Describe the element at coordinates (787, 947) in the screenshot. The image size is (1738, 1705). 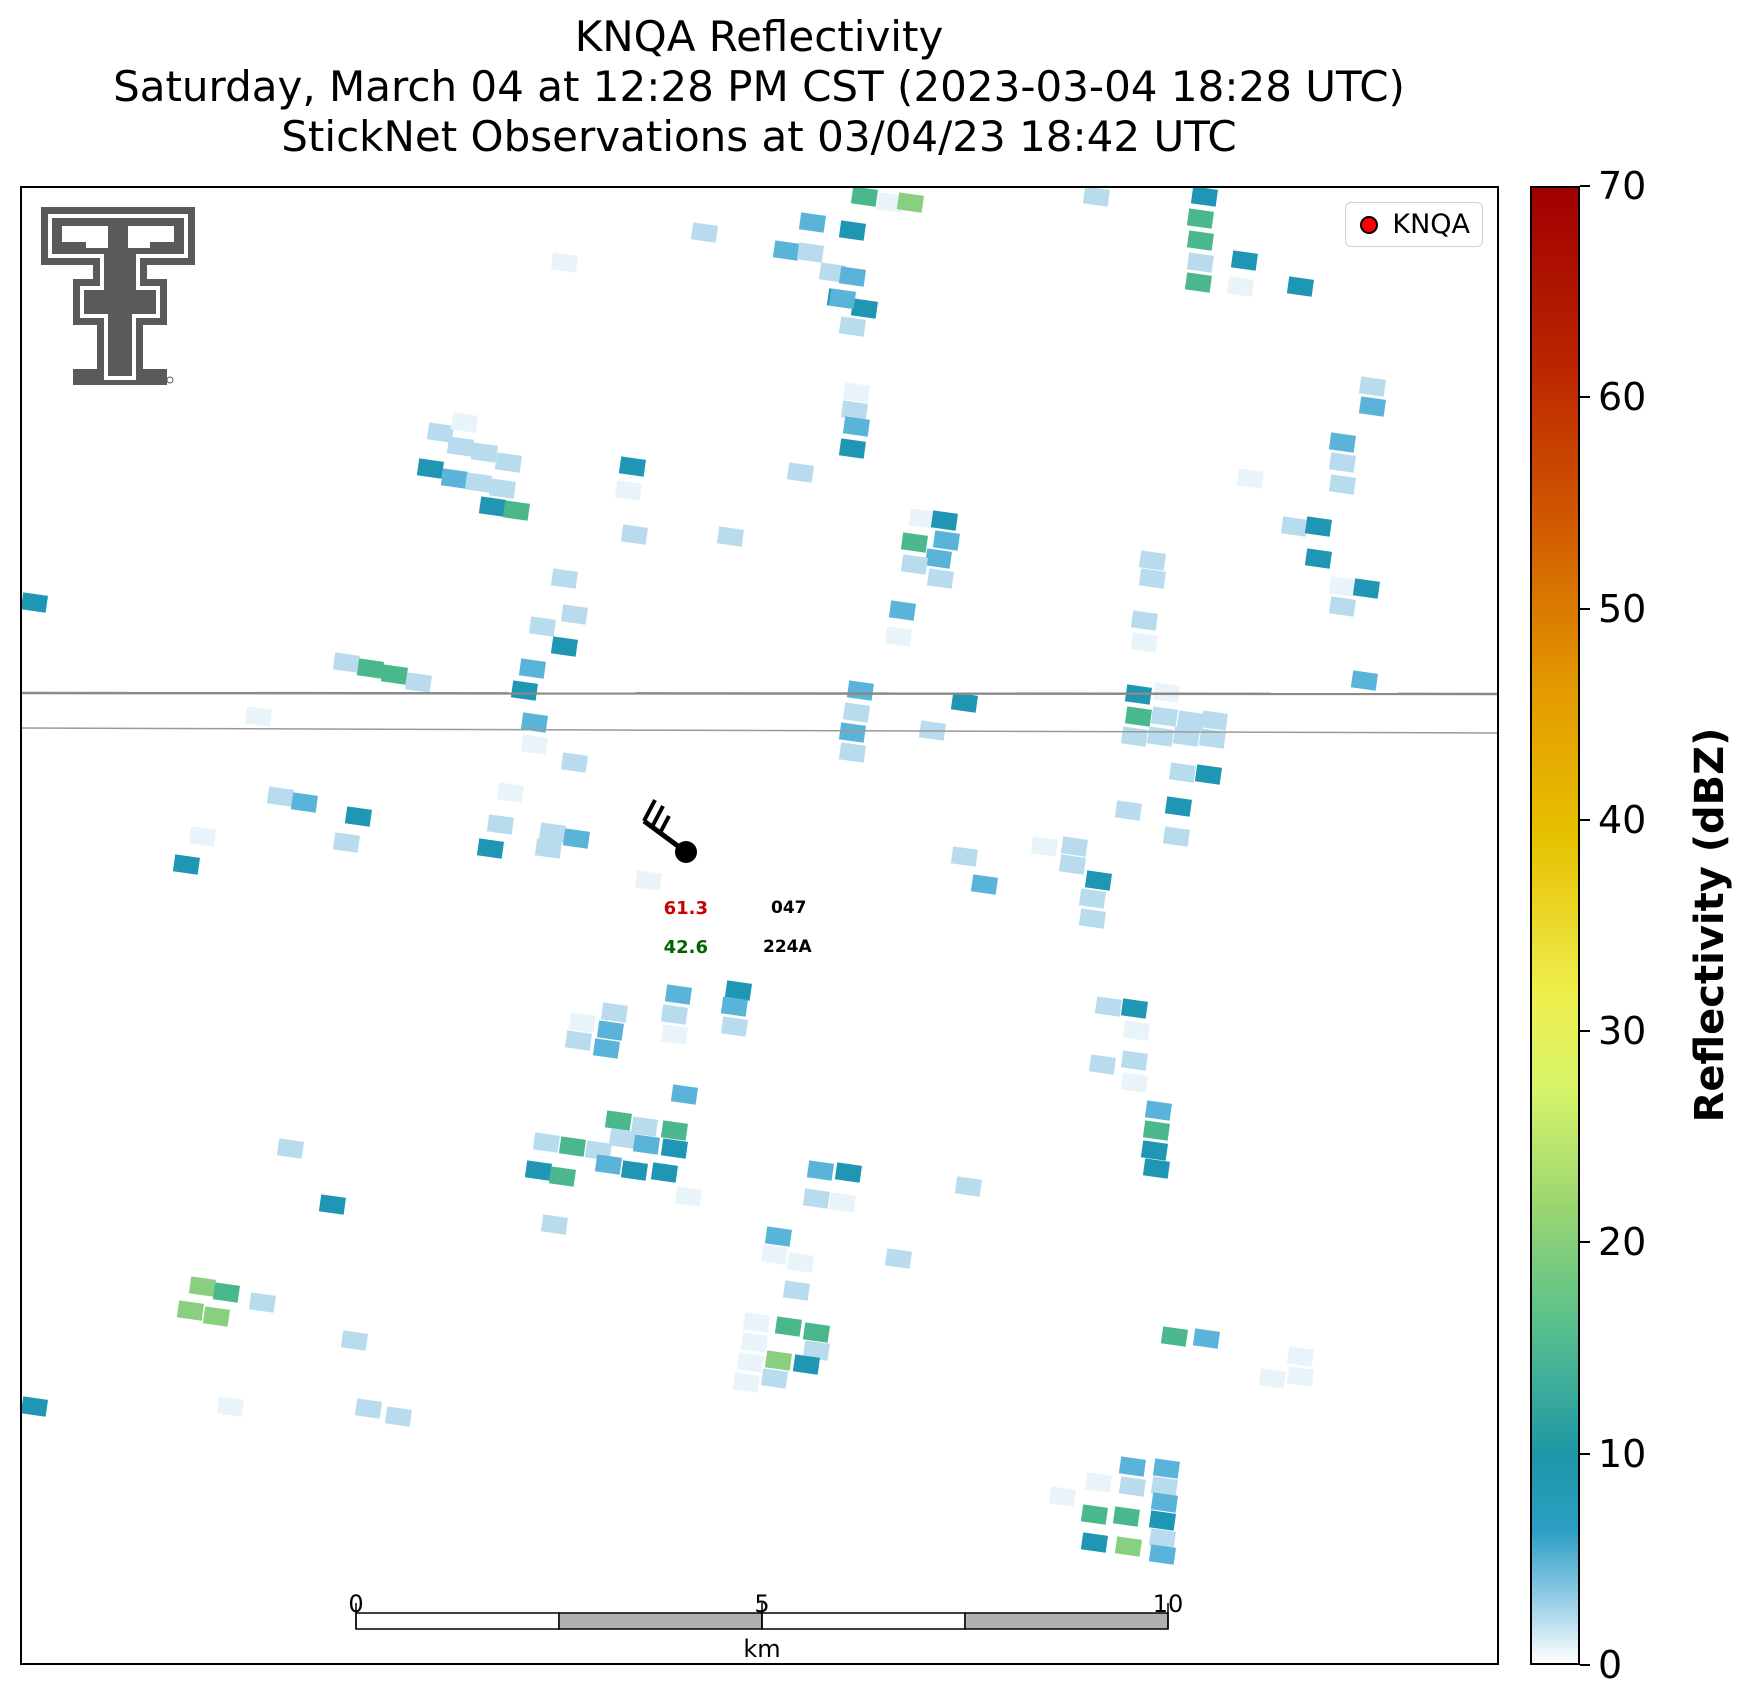
I see `station-id: 224A` at that location.